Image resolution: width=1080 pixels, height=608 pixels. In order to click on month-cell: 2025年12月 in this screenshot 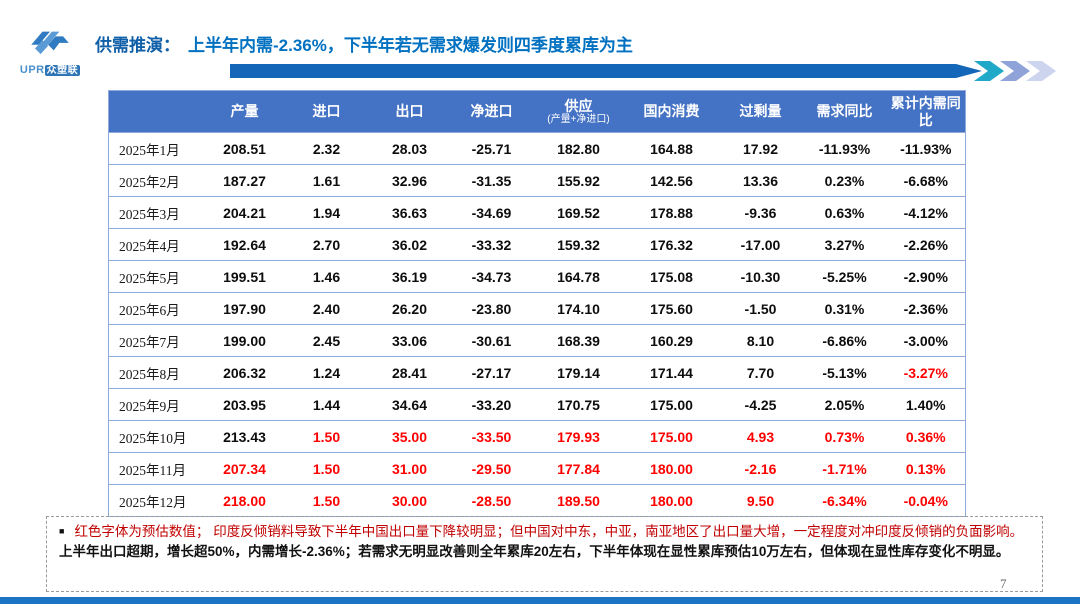, I will do `click(156, 500)`.